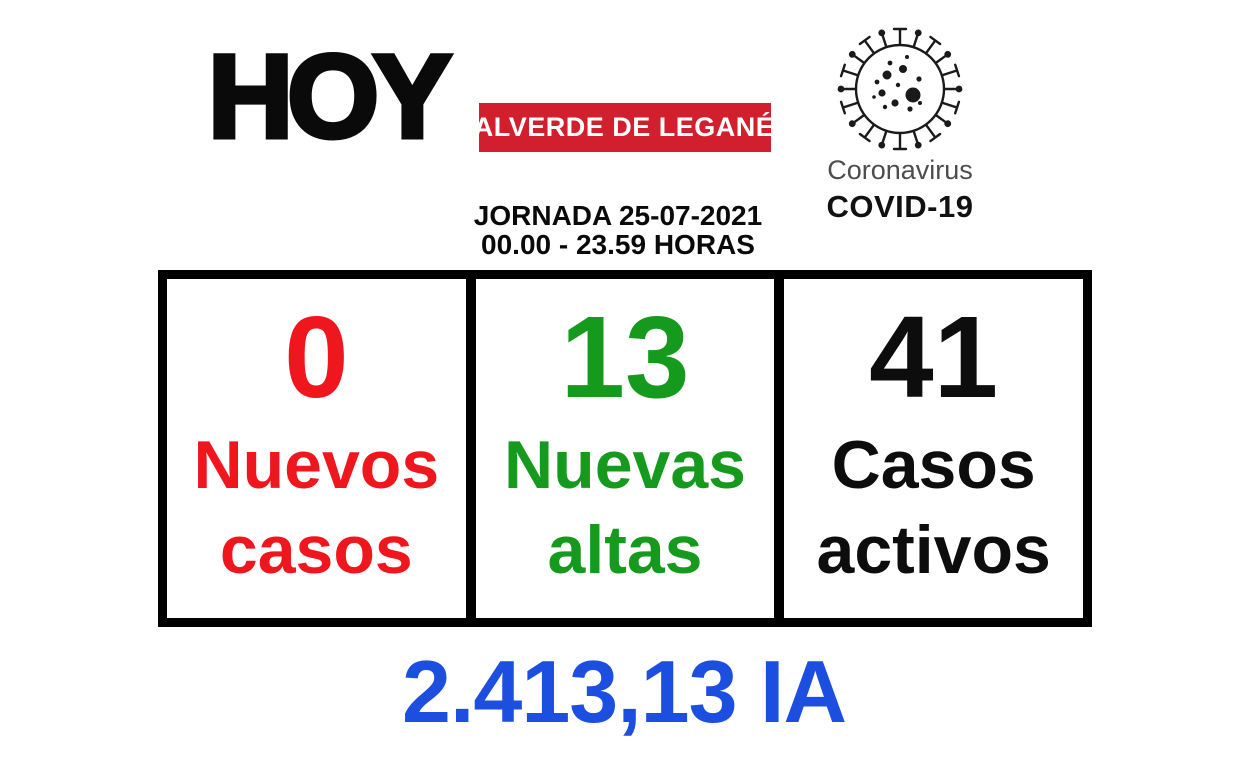  Describe the element at coordinates (624, 127) in the screenshot. I see `municipality-badge: VALVERDE DE LEGANÉS` at that location.